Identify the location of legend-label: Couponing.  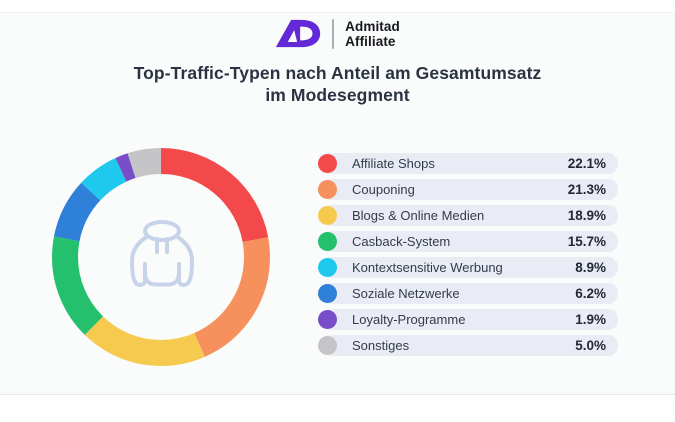
(383, 189).